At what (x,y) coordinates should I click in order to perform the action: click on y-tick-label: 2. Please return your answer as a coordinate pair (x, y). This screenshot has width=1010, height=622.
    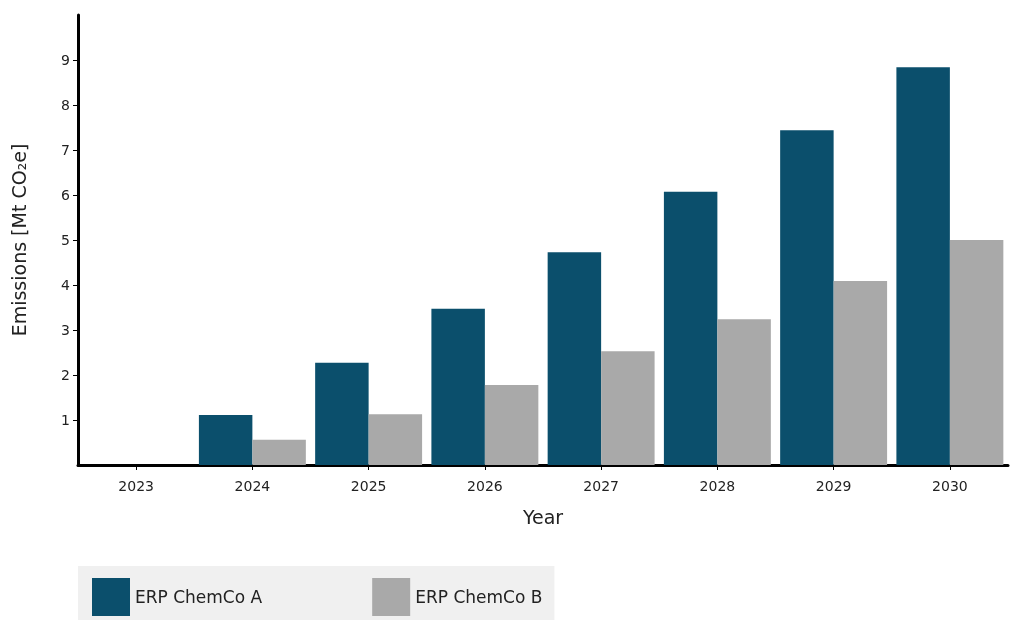
    Looking at the image, I should click on (65, 375).